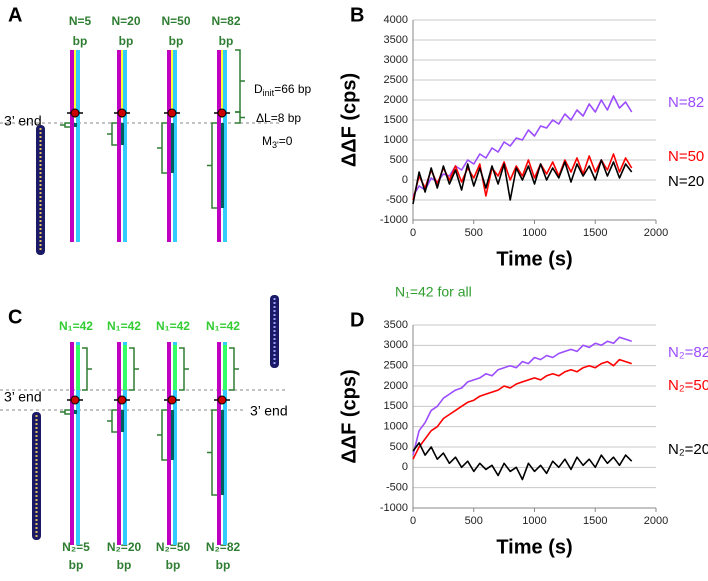 The height and width of the screenshot is (581, 708). What do you see at coordinates (357, 320) in the screenshot?
I see `panel-label: D` at bounding box center [357, 320].